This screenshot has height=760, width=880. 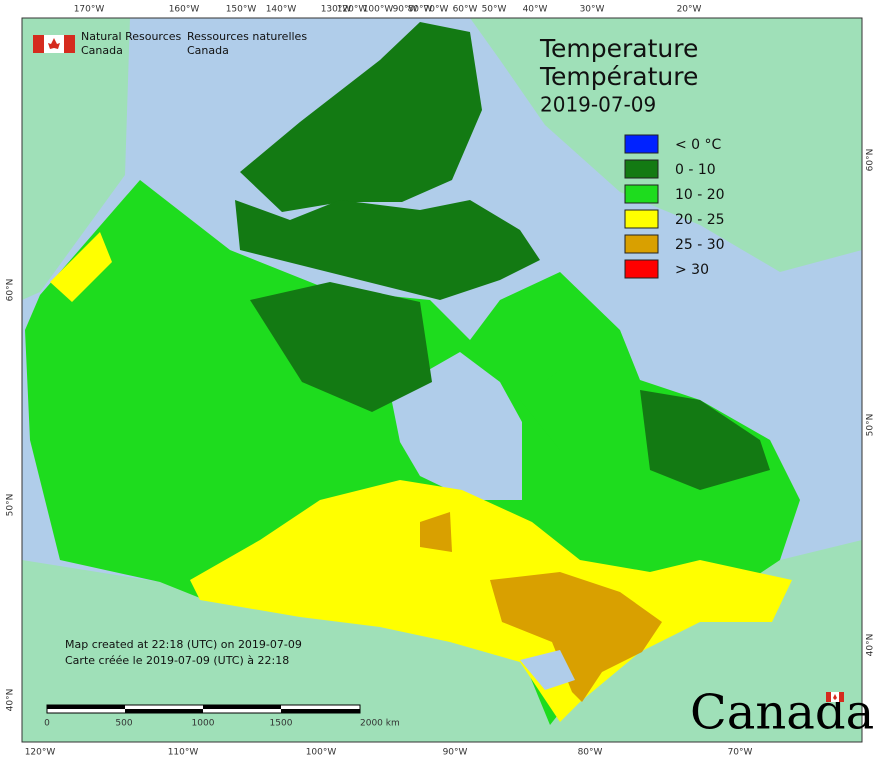 What do you see at coordinates (700, 245) in the screenshot?
I see `legend-label: 25 - 30` at bounding box center [700, 245].